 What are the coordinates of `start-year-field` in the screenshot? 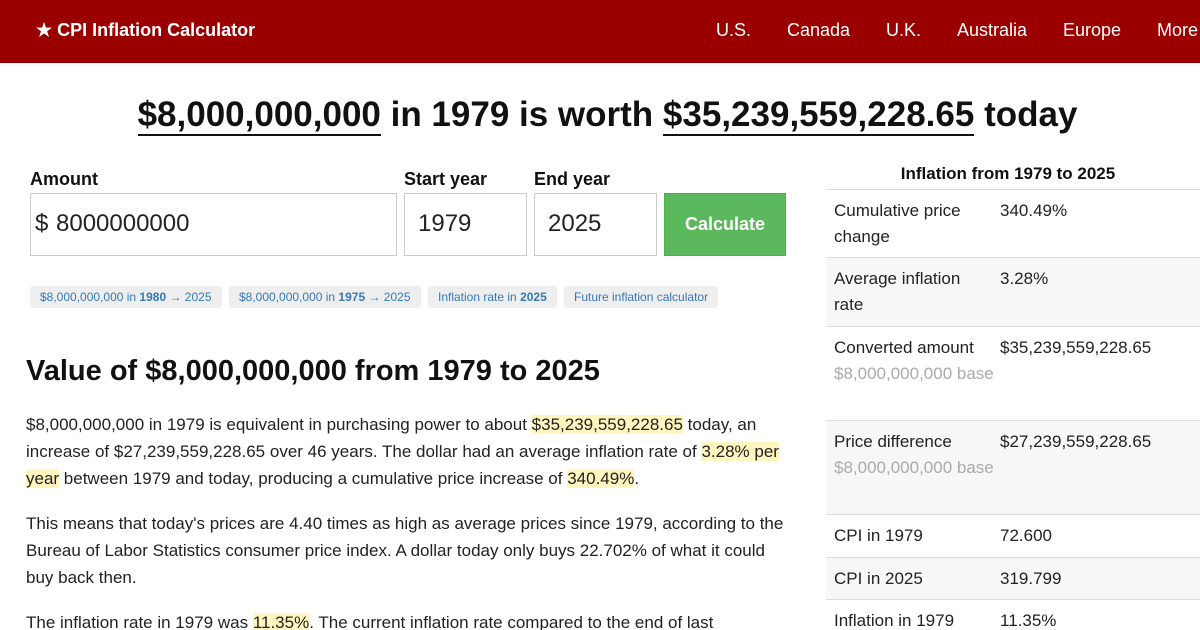 It's located at (465, 224).